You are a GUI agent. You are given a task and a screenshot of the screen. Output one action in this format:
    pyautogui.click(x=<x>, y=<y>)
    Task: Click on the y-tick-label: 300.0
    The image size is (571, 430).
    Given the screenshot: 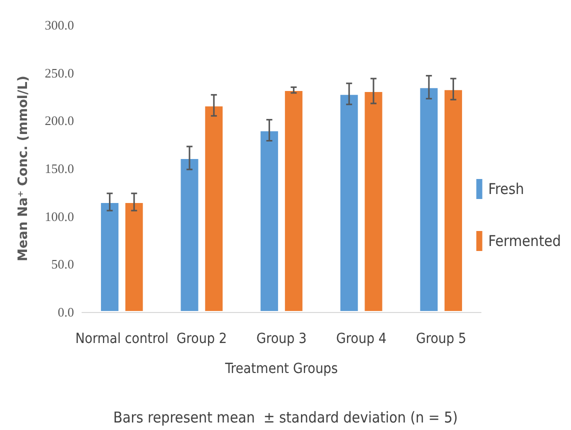 What is the action you would take?
    pyautogui.click(x=59, y=25)
    